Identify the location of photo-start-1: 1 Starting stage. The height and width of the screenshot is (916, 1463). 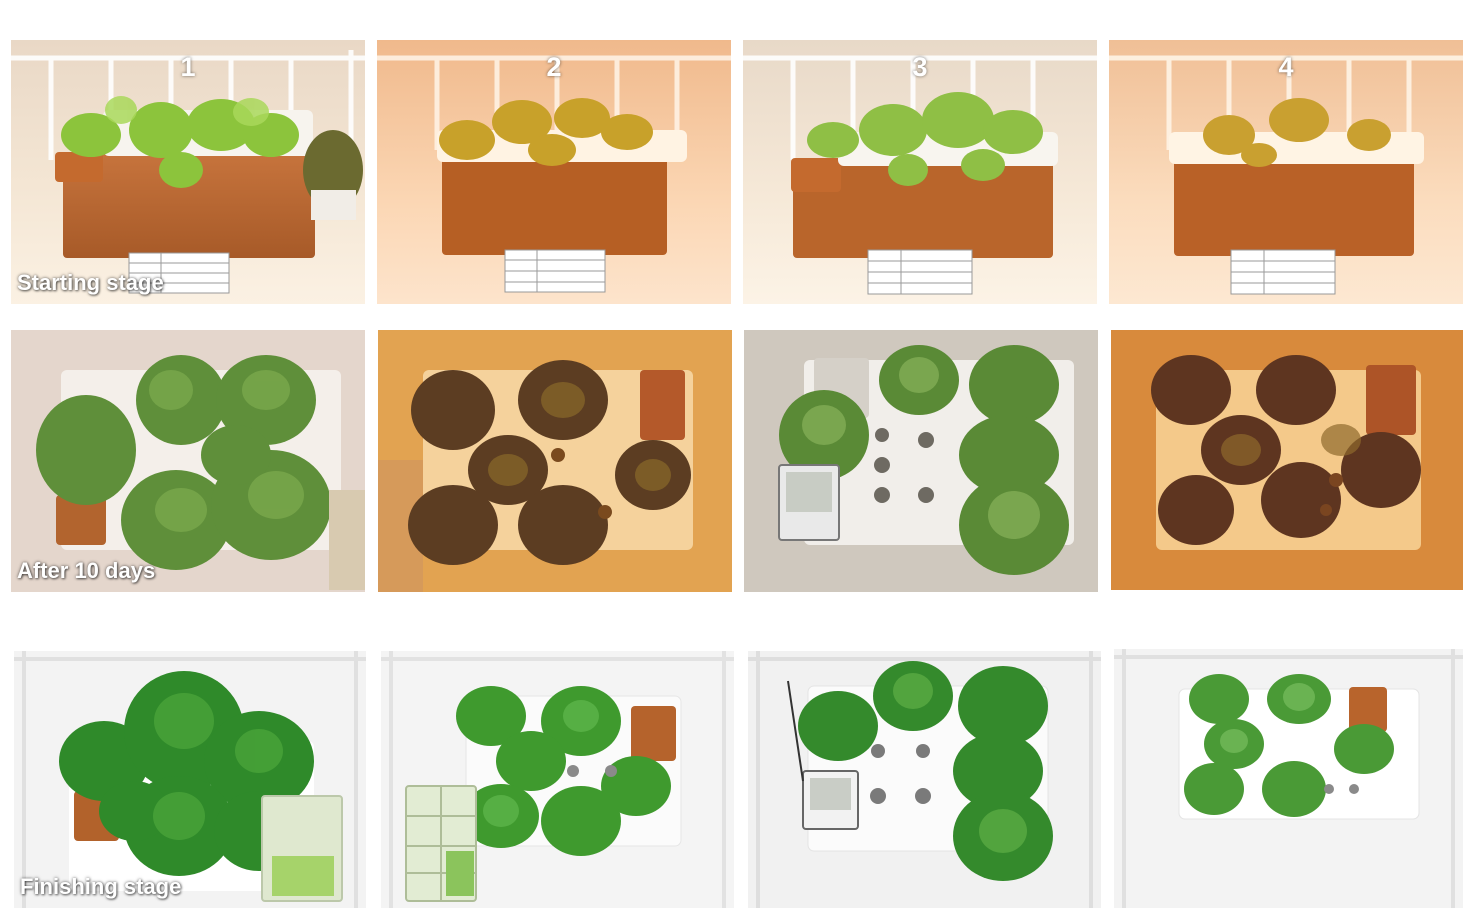
(188, 172).